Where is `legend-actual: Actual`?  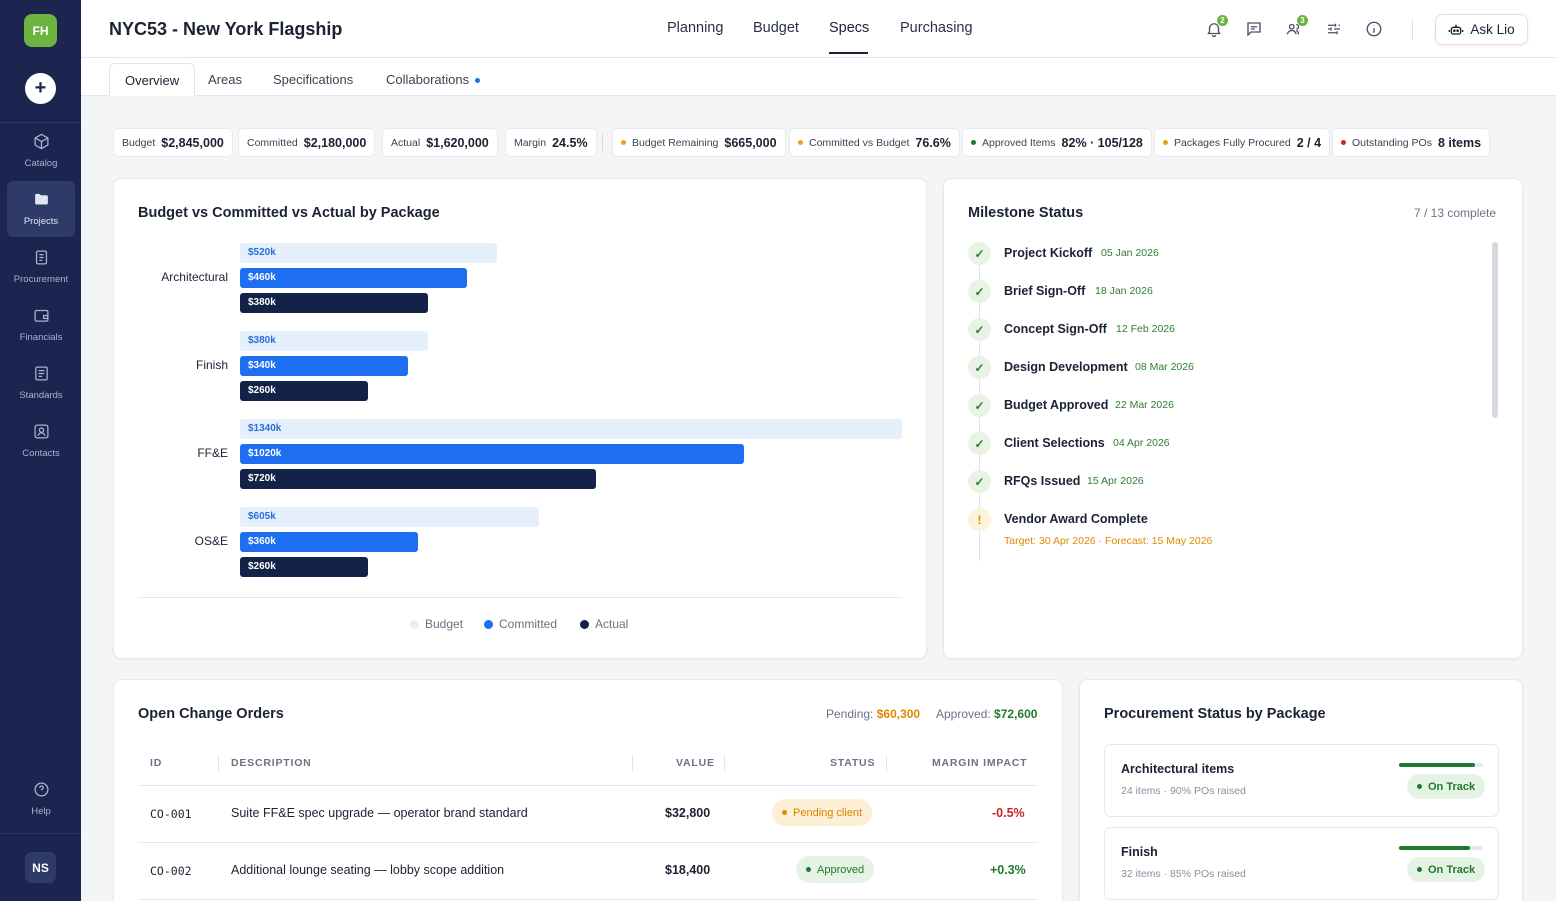 legend-actual: Actual is located at coordinates (604, 624).